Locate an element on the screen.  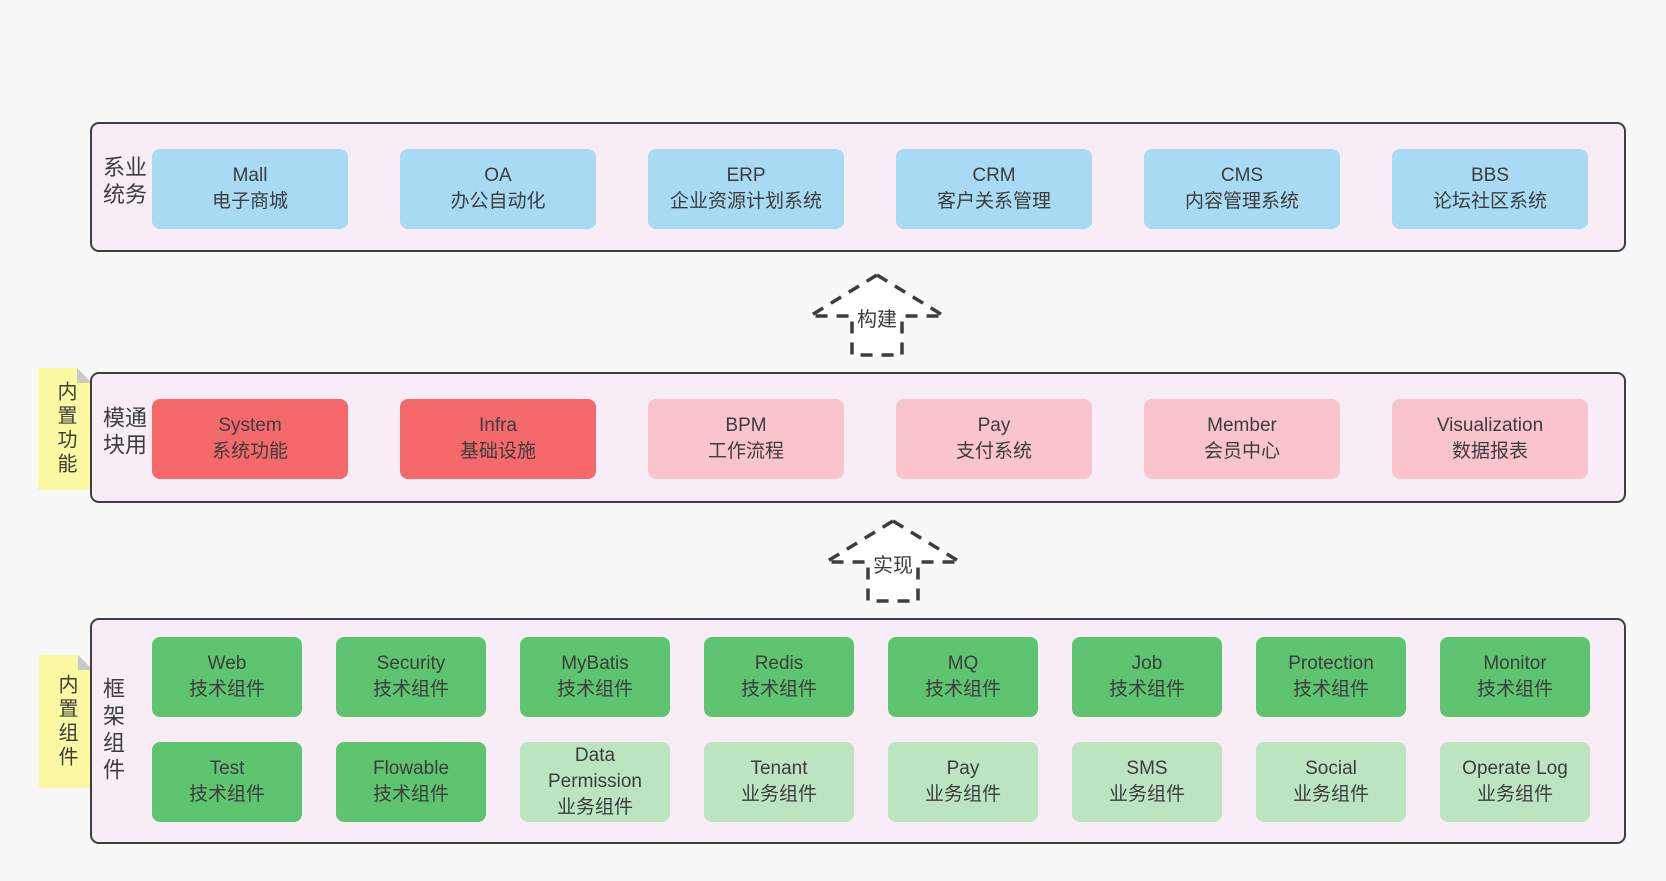
box-caption: 会员中心 is located at coordinates (1241, 451).